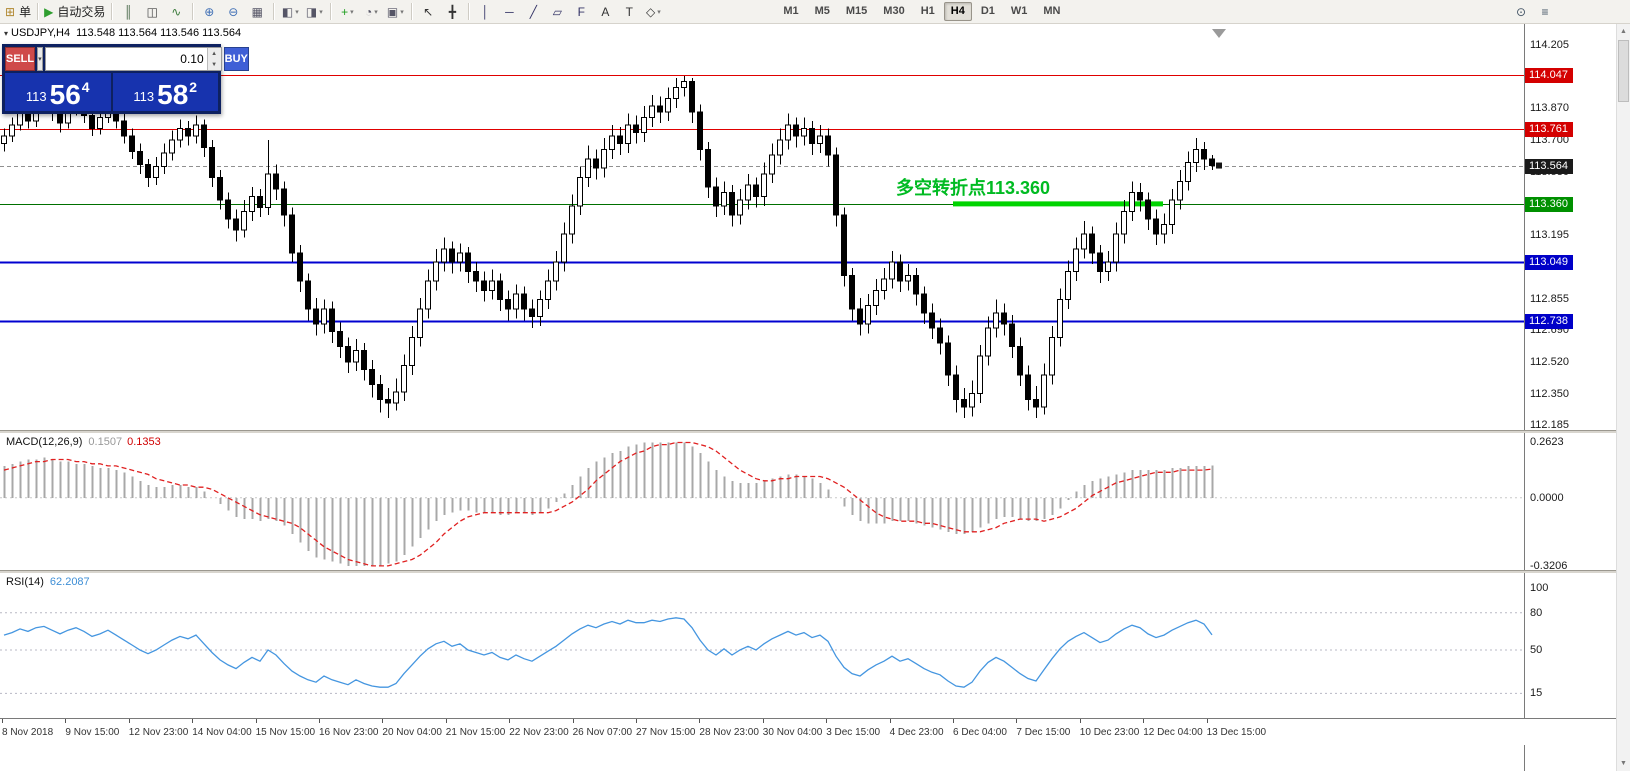 The height and width of the screenshot is (771, 1630). What do you see at coordinates (1549, 361) in the screenshot?
I see `price-axis-label: 112.520` at bounding box center [1549, 361].